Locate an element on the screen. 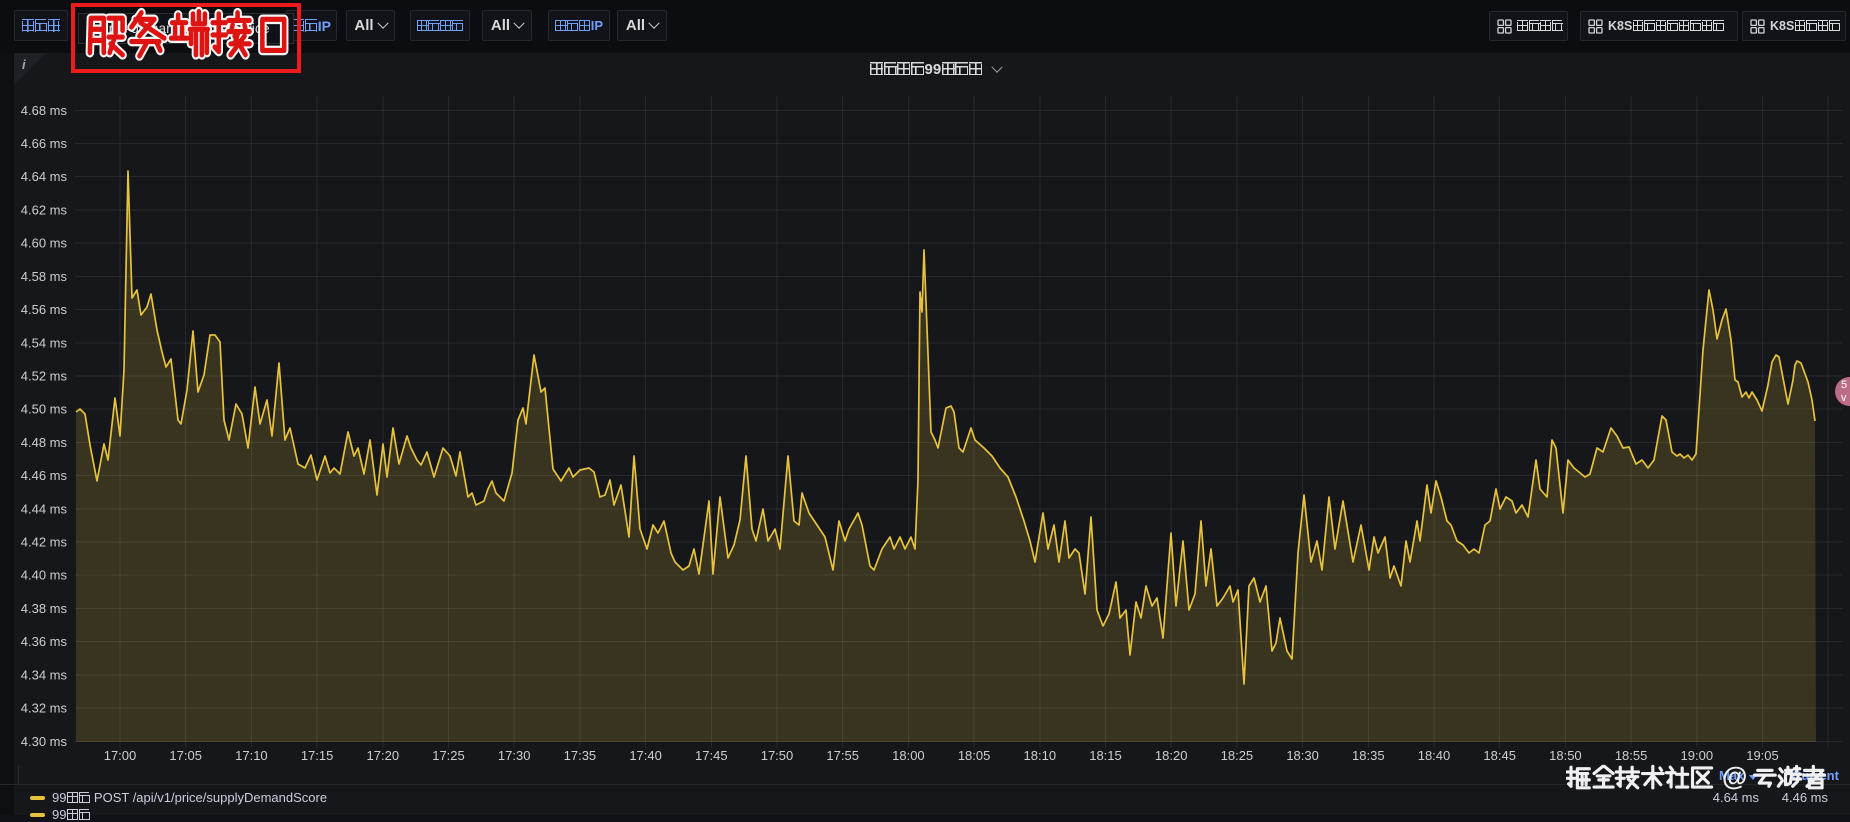  svg-text: 17:10 is located at coordinates (251, 755).